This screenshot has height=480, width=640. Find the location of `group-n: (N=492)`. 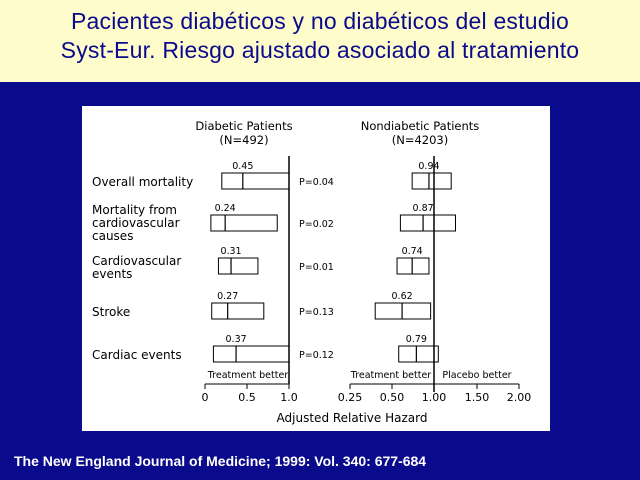

group-n: (N=492) is located at coordinates (243, 140).